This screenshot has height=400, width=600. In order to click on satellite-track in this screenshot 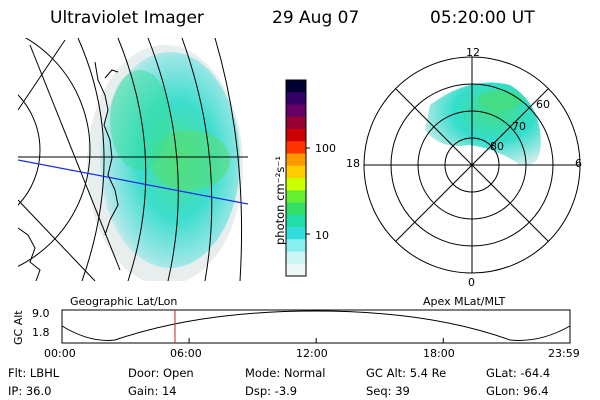, I will do `click(133, 182)`.